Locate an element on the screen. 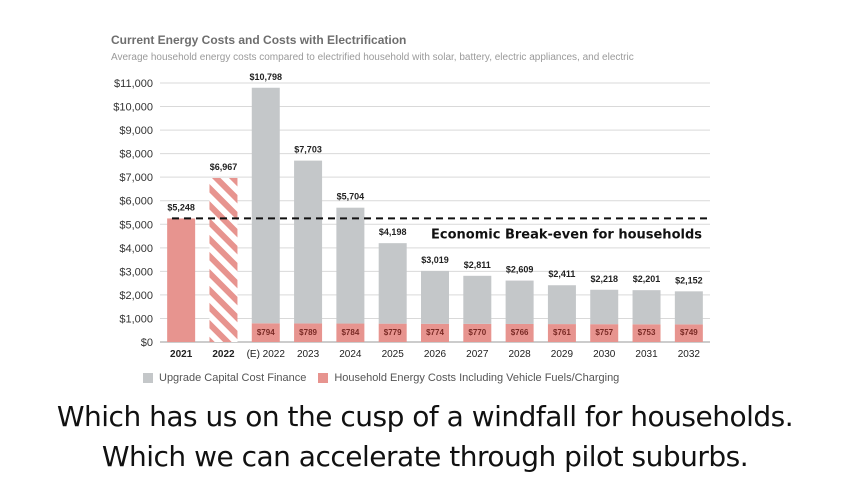  x-tick-label: 2030 is located at coordinates (604, 354).